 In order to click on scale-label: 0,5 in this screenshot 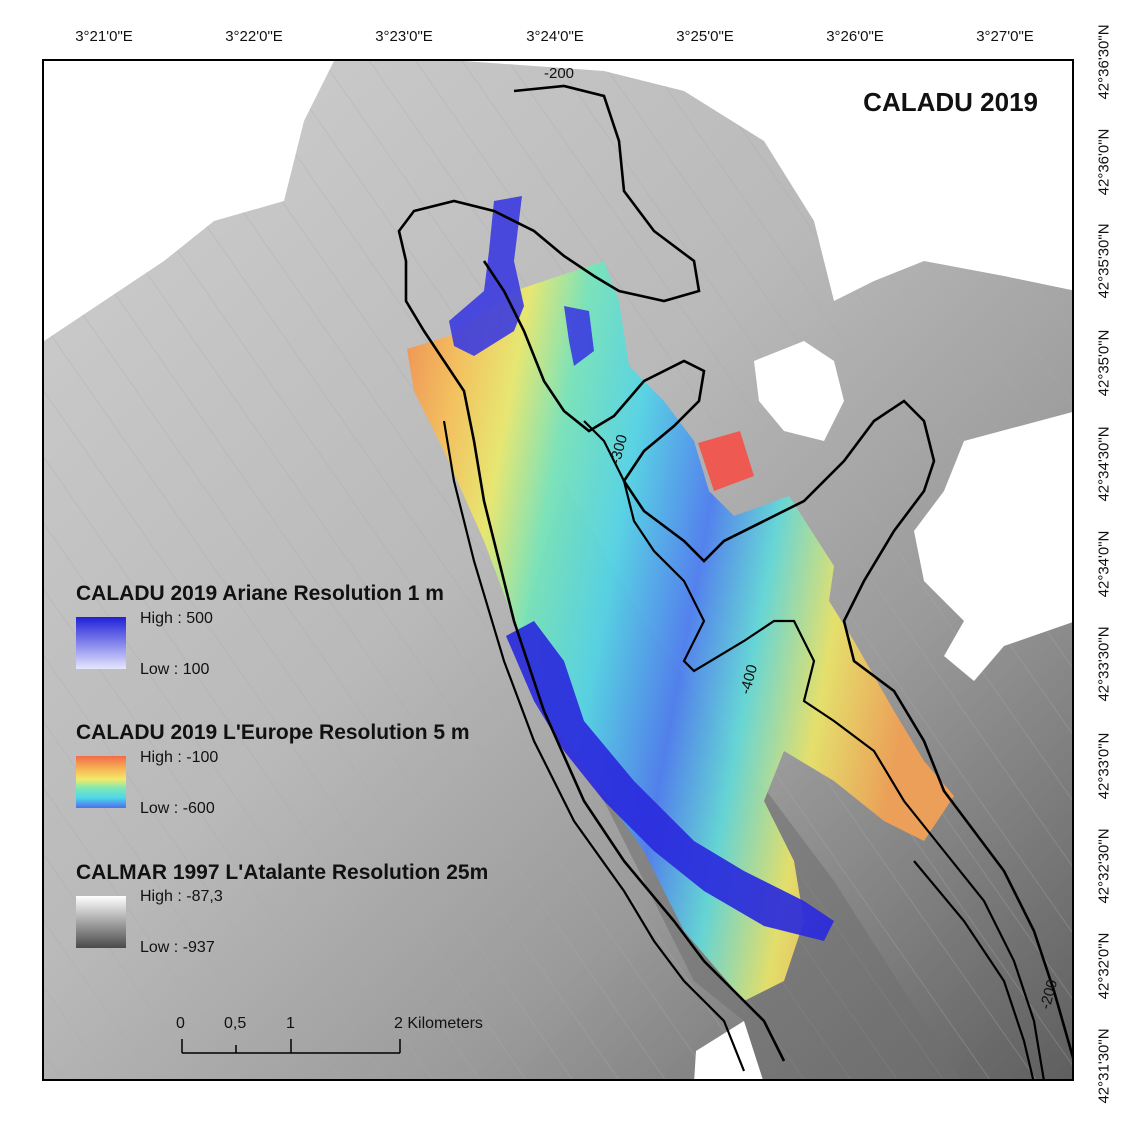, I will do `click(235, 1023)`.